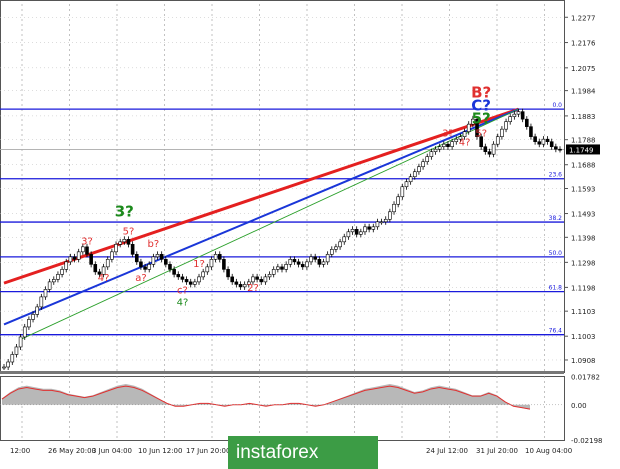  Describe the element at coordinates (497, 451) in the screenshot. I see `x-tick-label: 31 Jul 20:00` at that location.